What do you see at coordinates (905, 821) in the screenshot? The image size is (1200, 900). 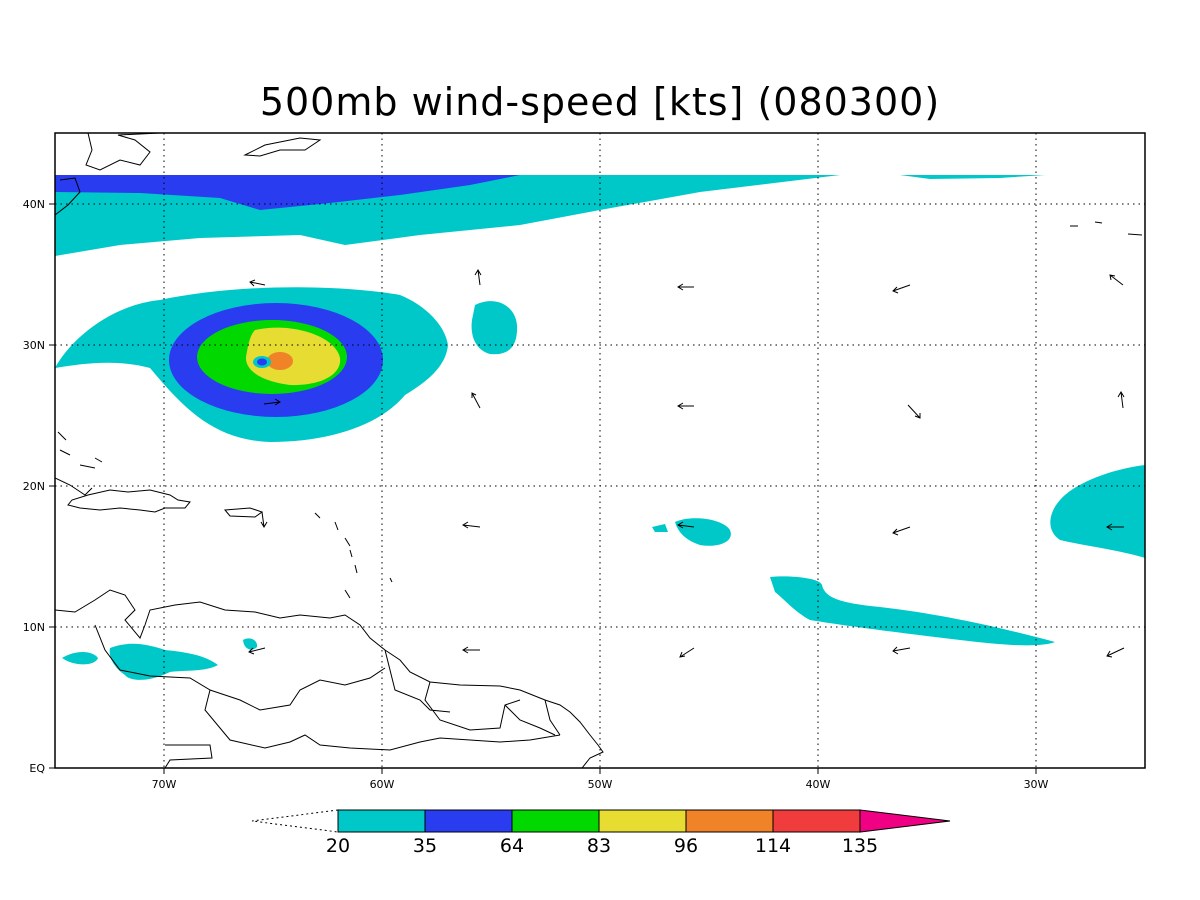 I see `colorbar-high-extension` at bounding box center [905, 821].